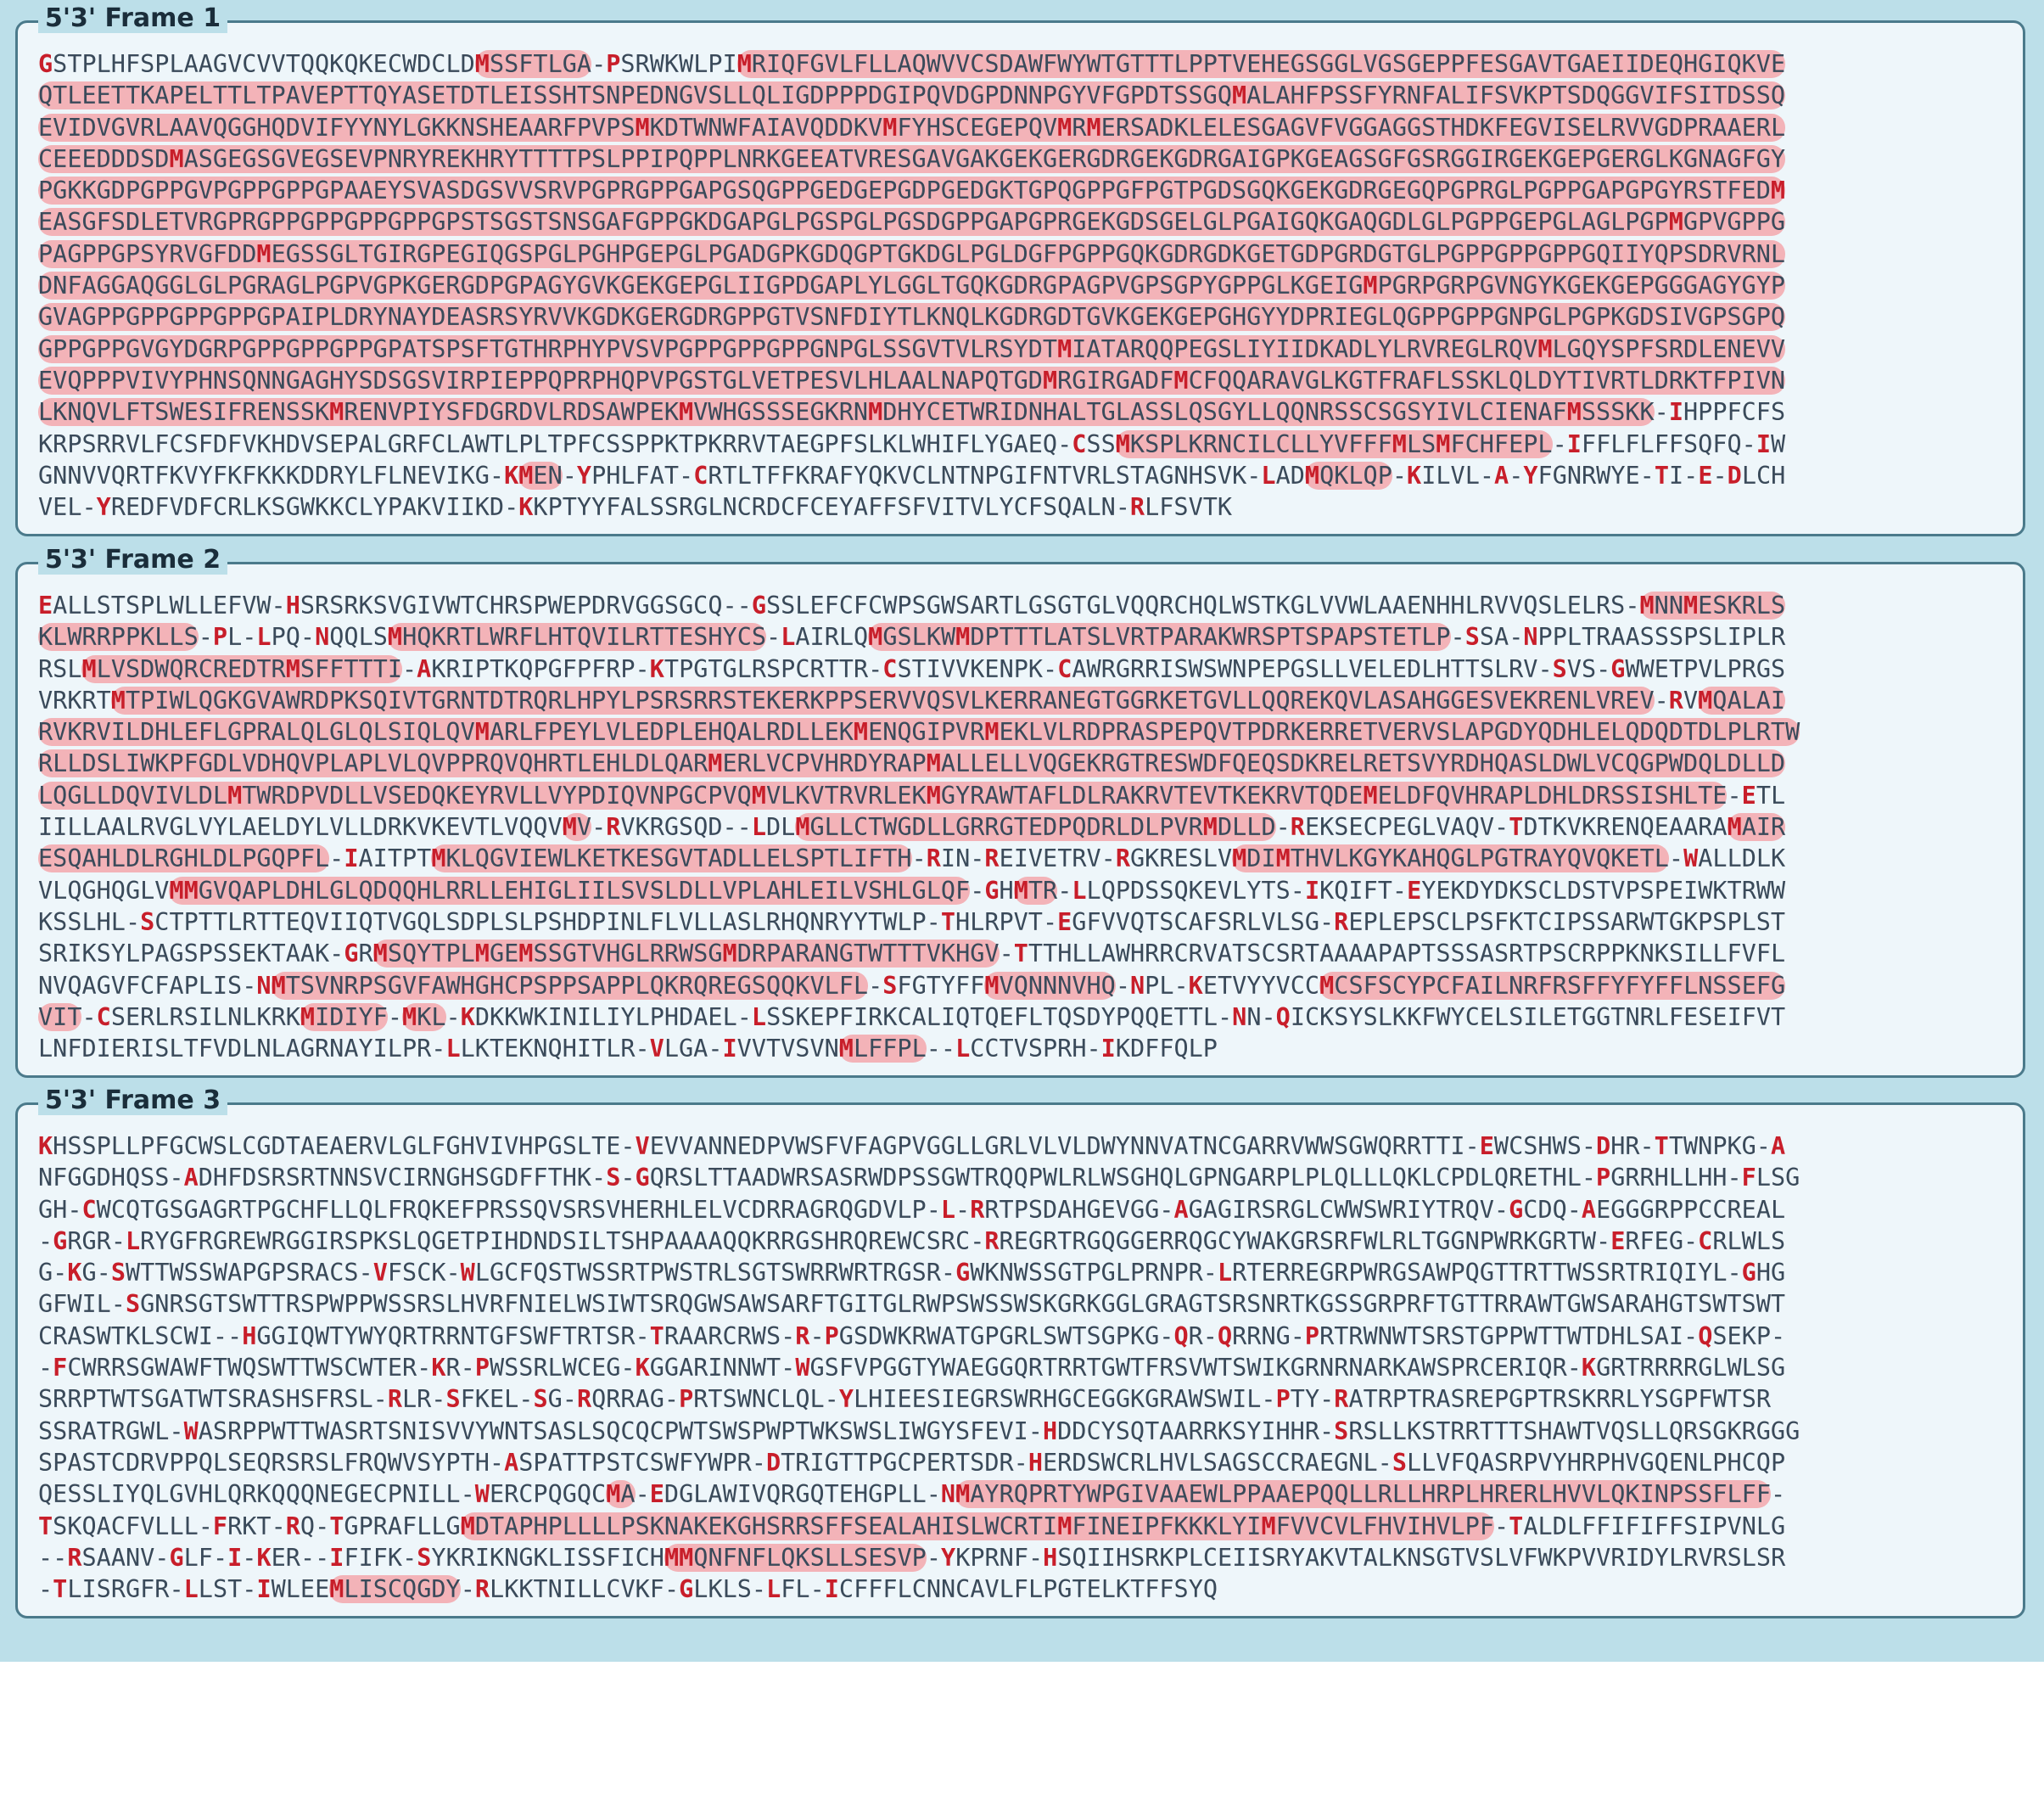 The image size is (2044, 1795). What do you see at coordinates (133, 1100) in the screenshot?
I see `frame-title: 5'3' Frame 3` at bounding box center [133, 1100].